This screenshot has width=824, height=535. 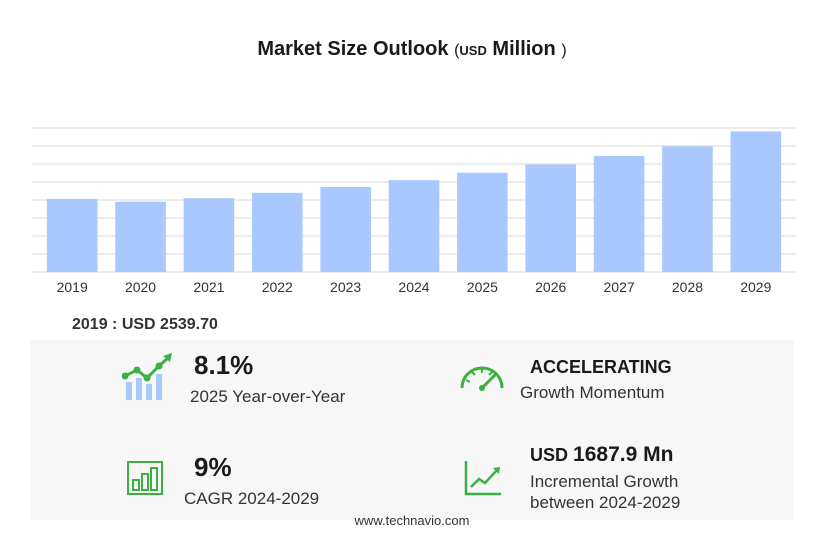 What do you see at coordinates (605, 502) in the screenshot?
I see `incremental-label-2: between 2024-2029` at bounding box center [605, 502].